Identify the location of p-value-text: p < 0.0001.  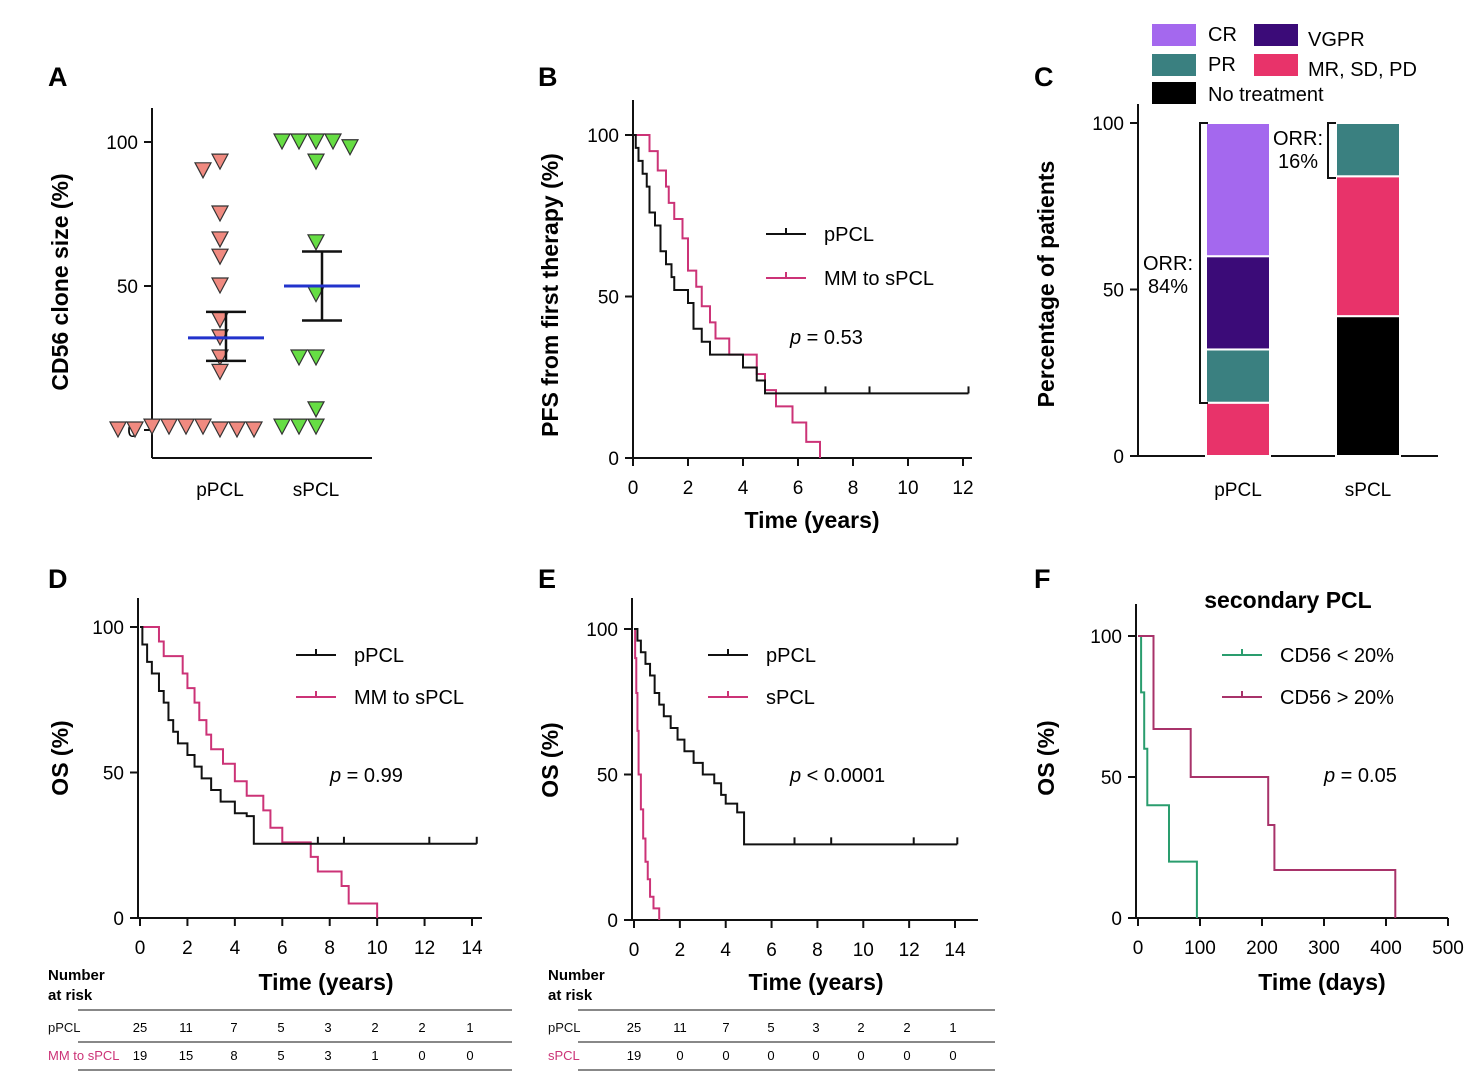
(837, 776).